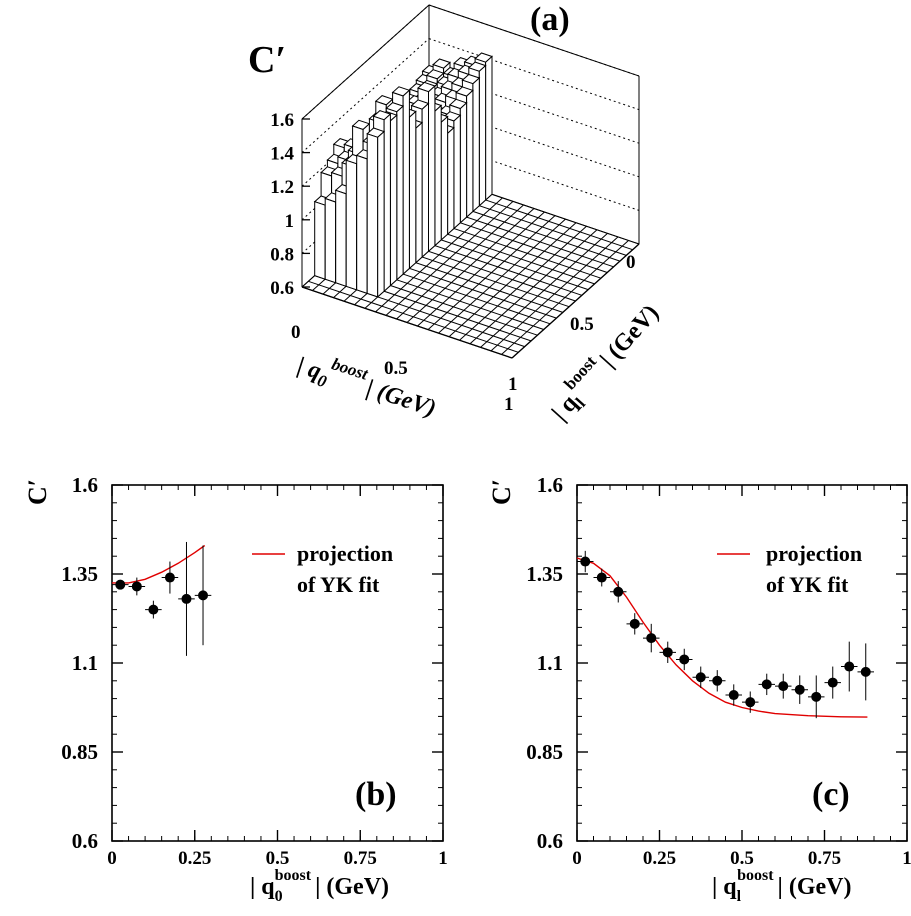 The width and height of the screenshot is (911, 916). Describe the element at coordinates (781, 886) in the screenshot. I see `panel-c-x-axis-label: | qlboost | (GeV)` at that location.